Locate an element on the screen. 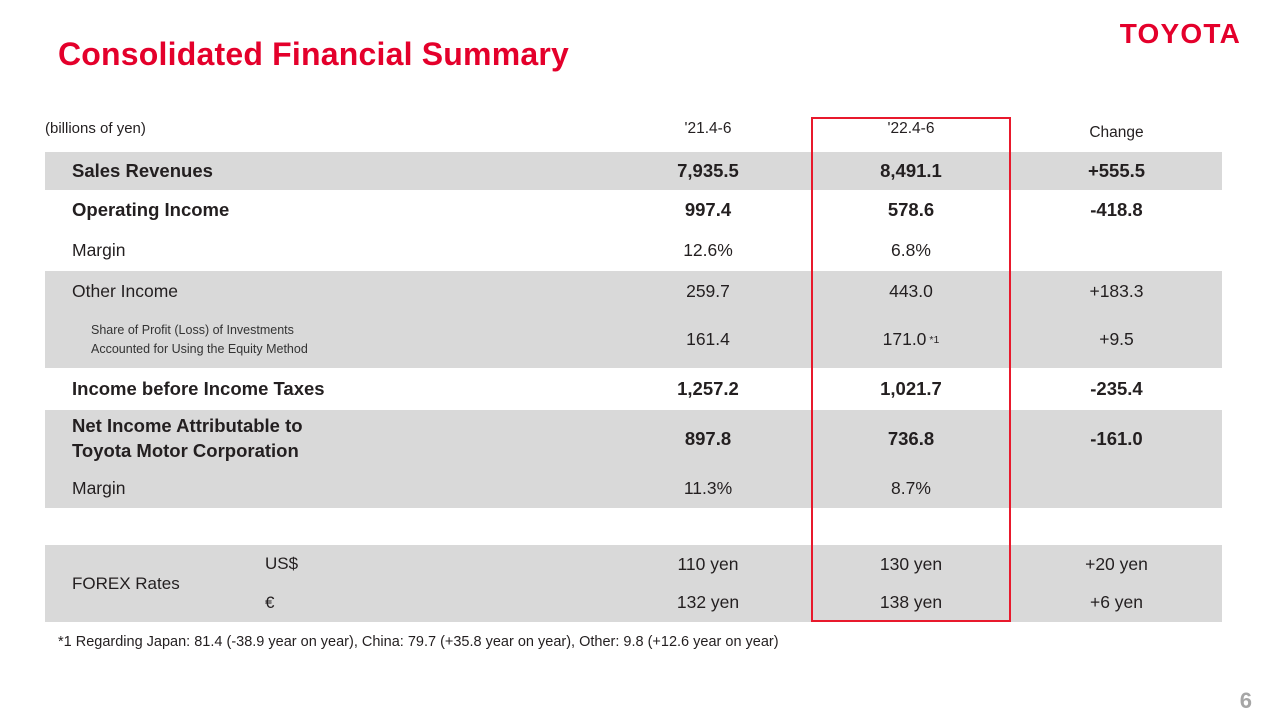 The image size is (1280, 720). table-row: Operating Income 997.4 578.6 -418.8 is located at coordinates (633, 210).